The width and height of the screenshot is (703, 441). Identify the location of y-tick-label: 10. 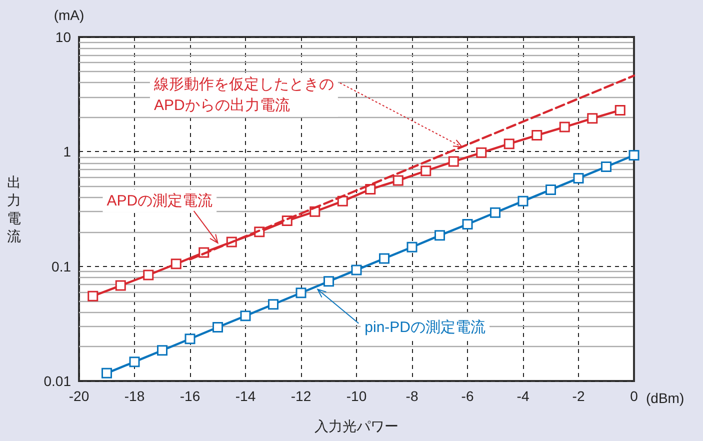
(63, 37).